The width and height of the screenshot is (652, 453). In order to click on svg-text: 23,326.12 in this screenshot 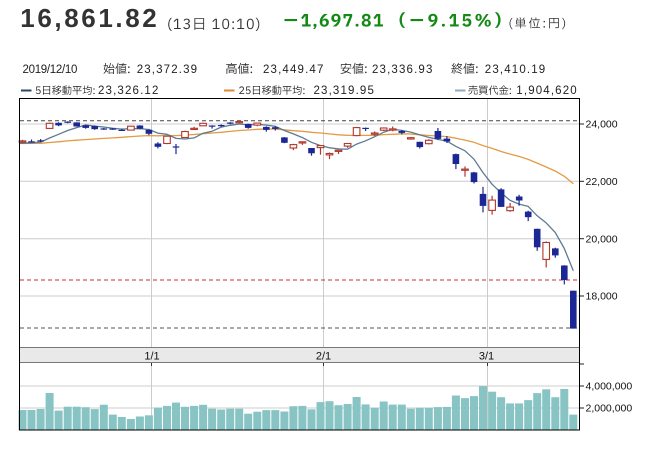, I will do `click(129, 91)`.